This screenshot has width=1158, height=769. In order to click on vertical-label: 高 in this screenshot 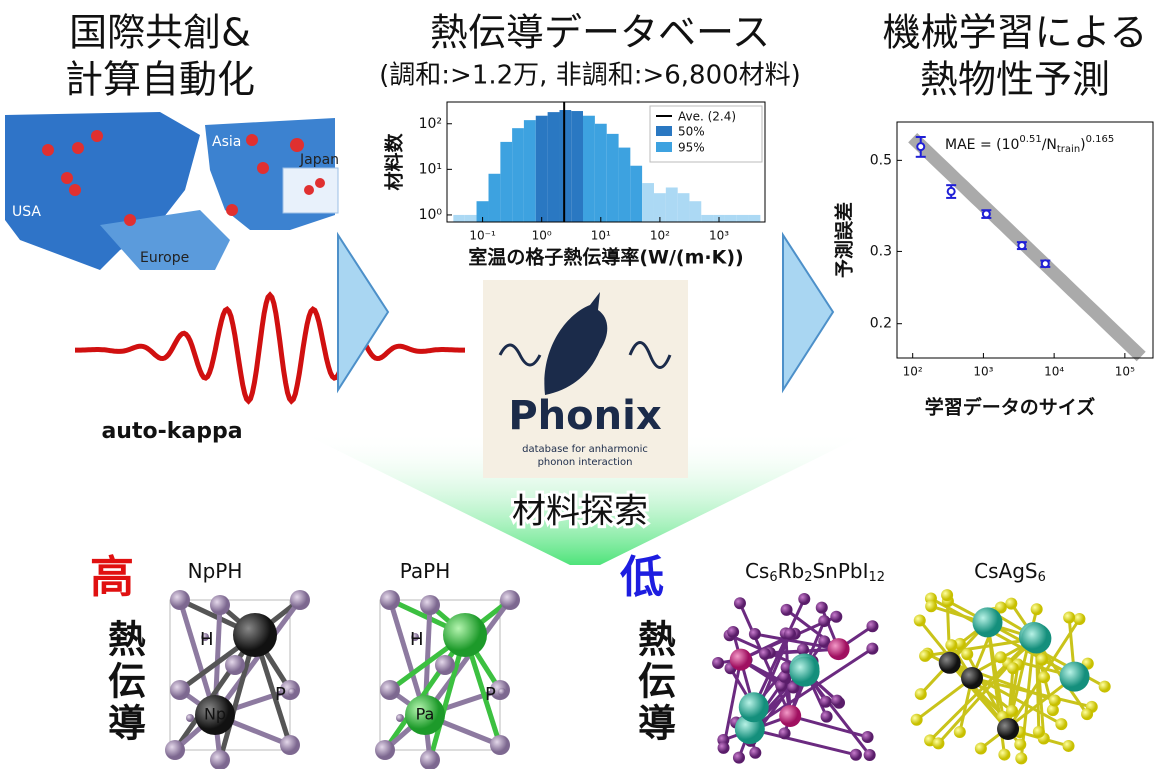, I will do `click(112, 577)`.